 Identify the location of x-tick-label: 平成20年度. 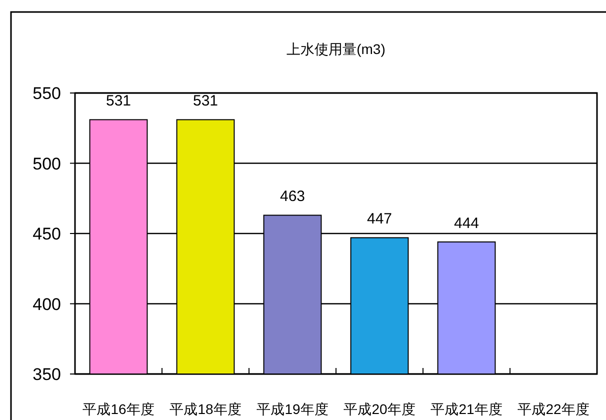
(380, 409).